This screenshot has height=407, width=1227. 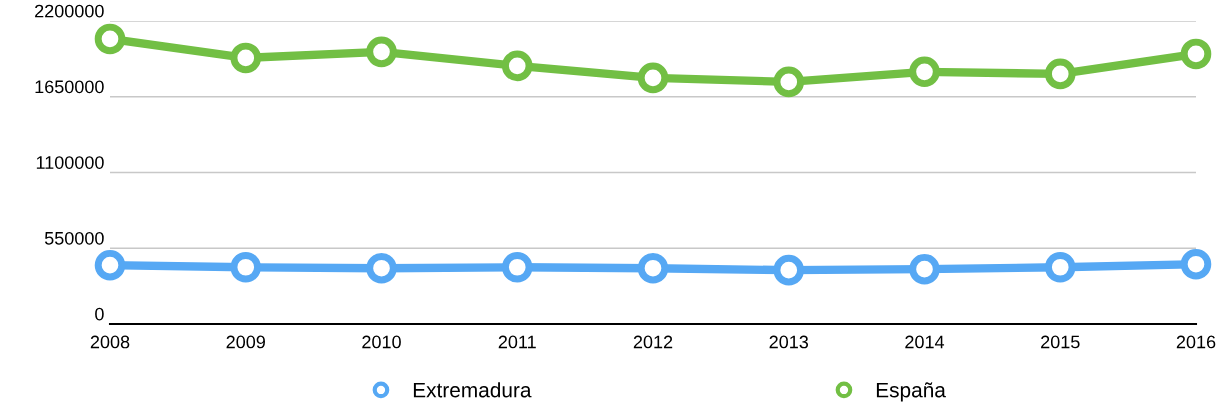 What do you see at coordinates (381, 342) in the screenshot?
I see `x-tick-label: 2010` at bounding box center [381, 342].